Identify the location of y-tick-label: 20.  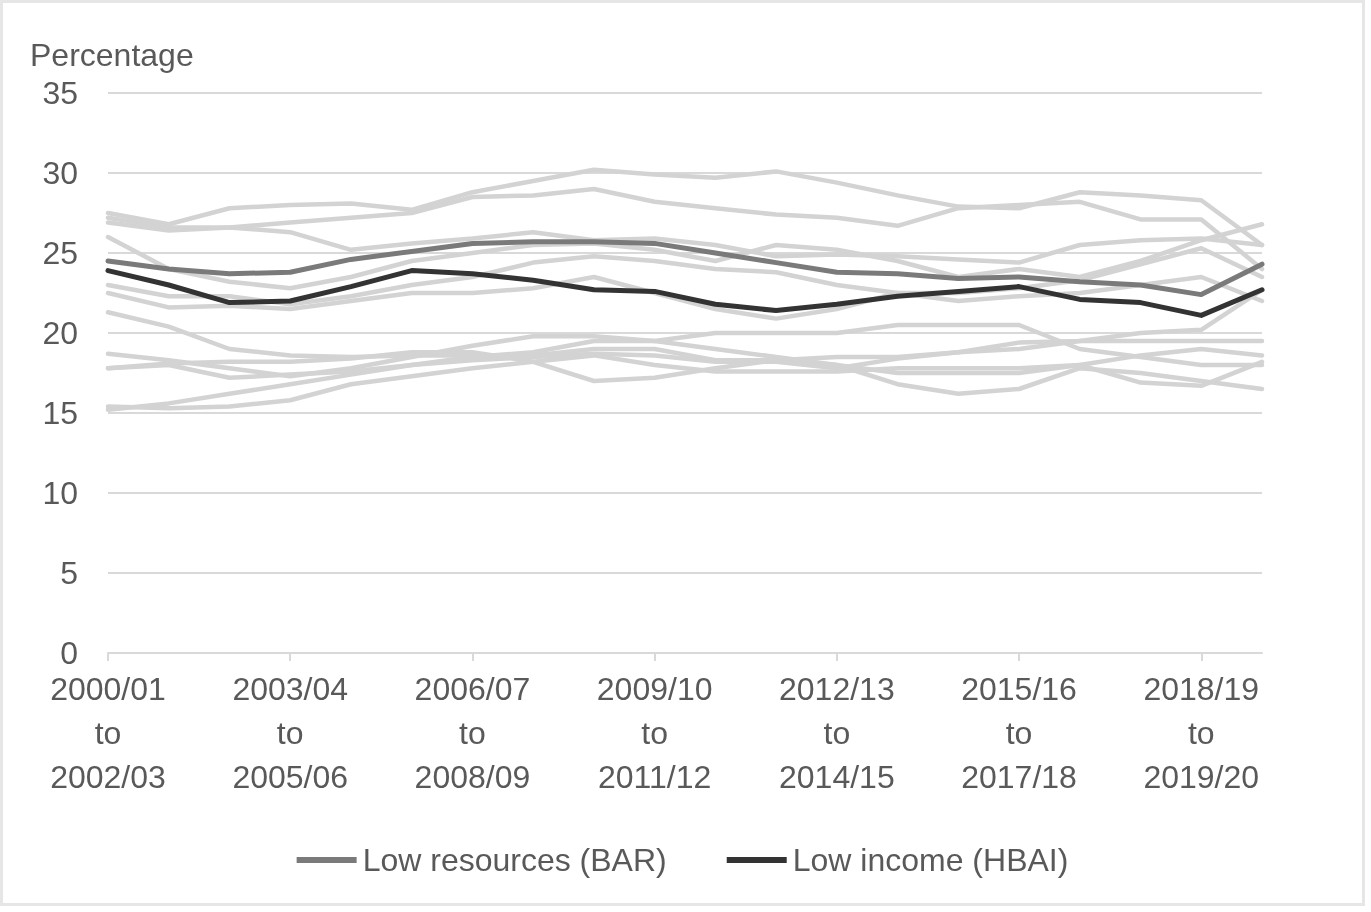
(60, 333).